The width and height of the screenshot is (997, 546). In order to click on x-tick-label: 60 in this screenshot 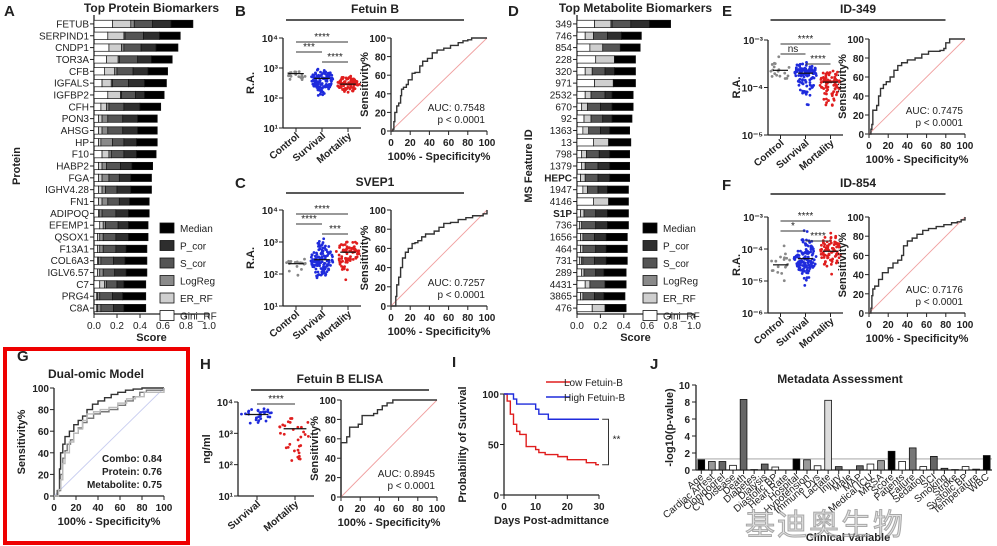, I will do `click(449, 143)`.